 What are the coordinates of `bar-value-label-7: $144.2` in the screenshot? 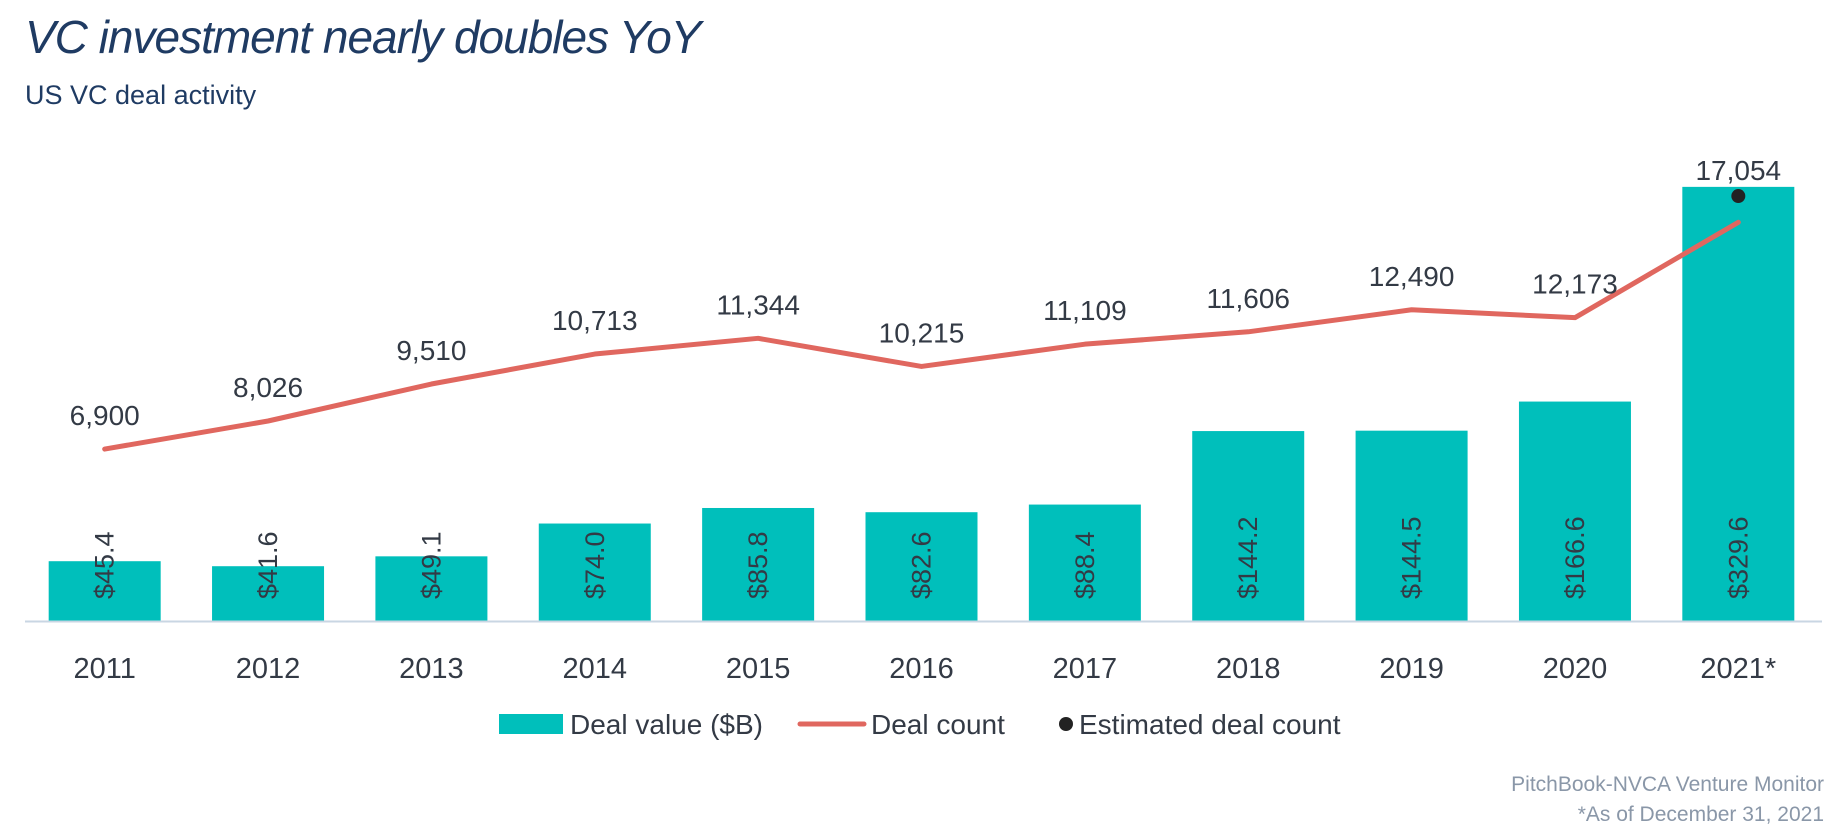 It's located at (1248, 557).